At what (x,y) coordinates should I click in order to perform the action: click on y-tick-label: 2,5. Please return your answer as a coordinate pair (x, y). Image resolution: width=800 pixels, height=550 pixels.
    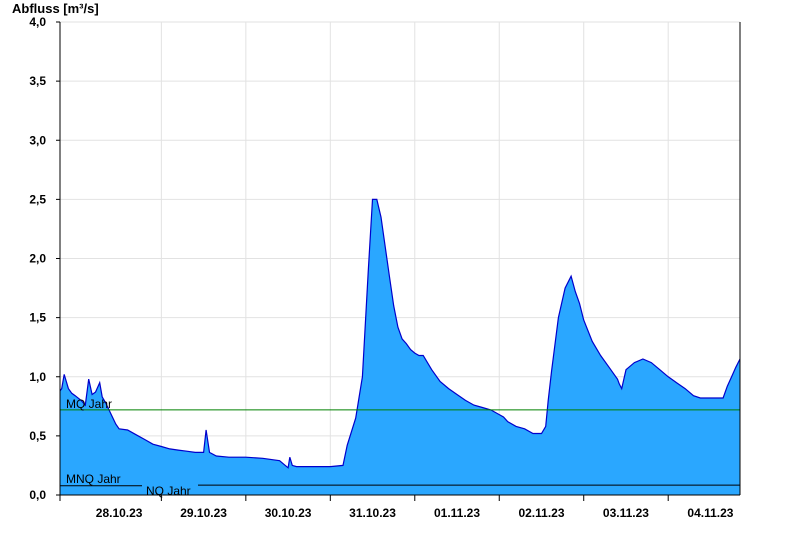
    Looking at the image, I should click on (37, 199).